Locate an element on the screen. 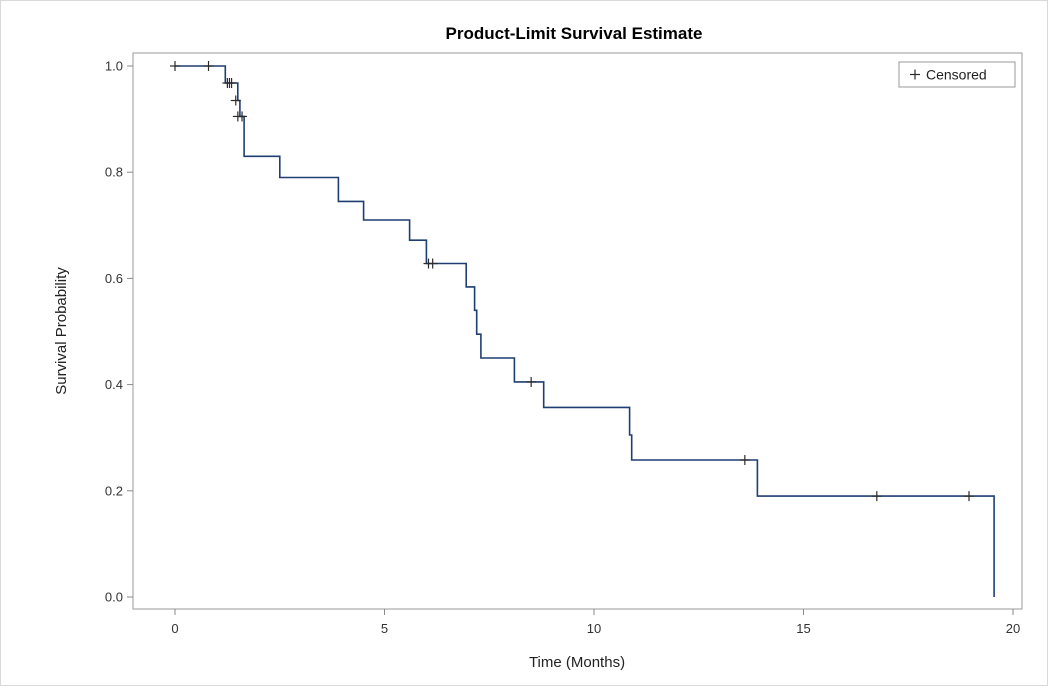  x-tick-label: 10 is located at coordinates (594, 628).